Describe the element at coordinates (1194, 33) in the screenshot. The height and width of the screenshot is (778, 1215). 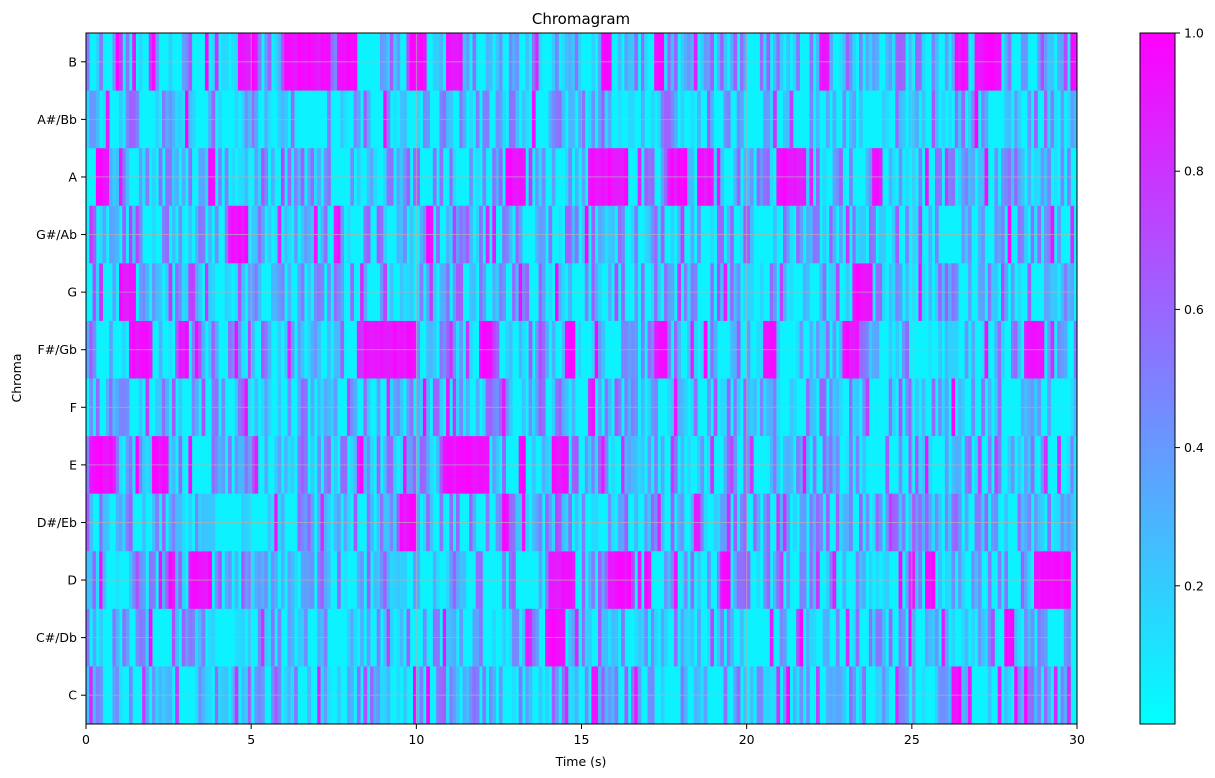
I see `colorbar-tick-label: 1.0` at that location.